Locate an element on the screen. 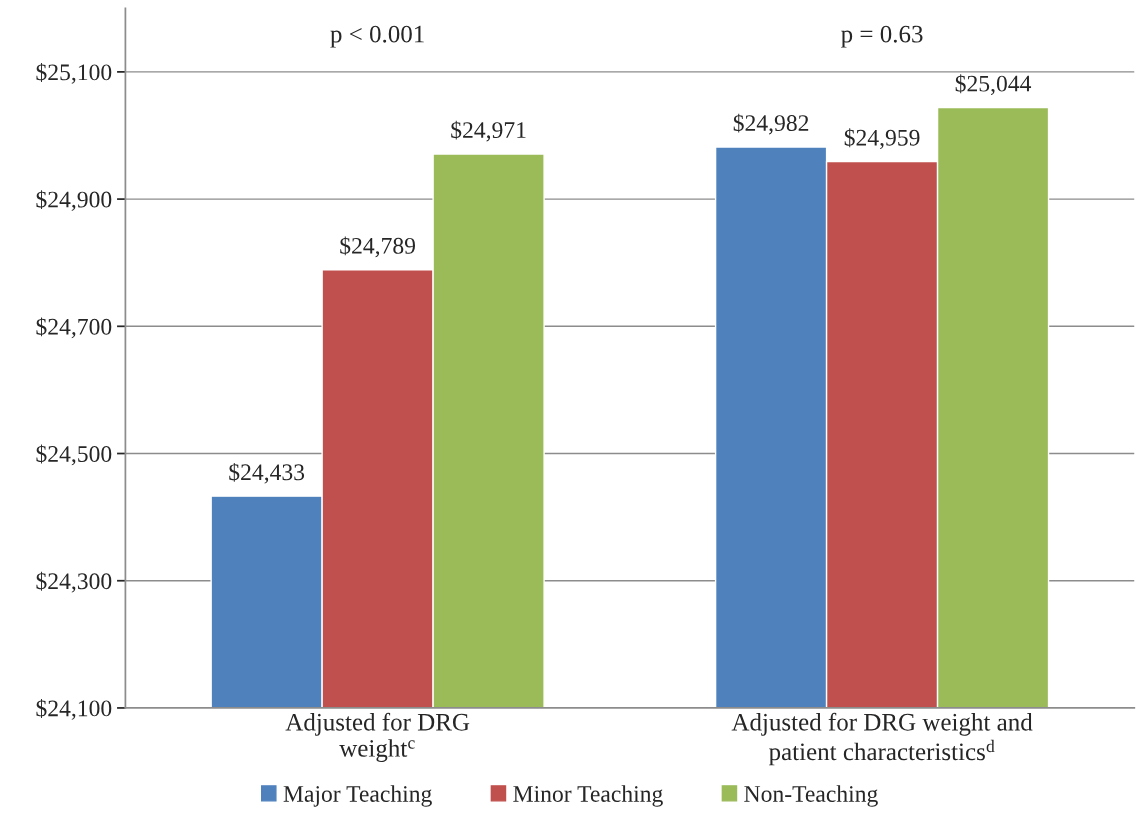 This screenshot has width=1140, height=828. y-tick-label: $24,900 is located at coordinates (74, 200).